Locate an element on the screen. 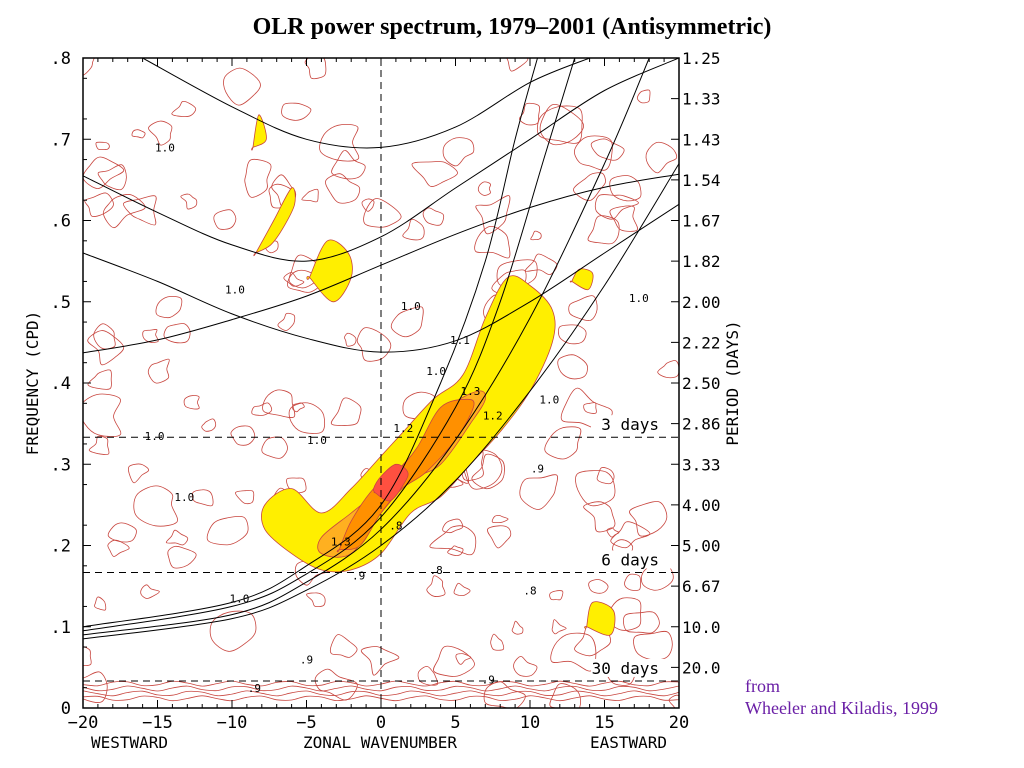 Image resolution: width=1024 pixels, height=768 pixels. westward-label: WESTWARD is located at coordinates (129, 742).